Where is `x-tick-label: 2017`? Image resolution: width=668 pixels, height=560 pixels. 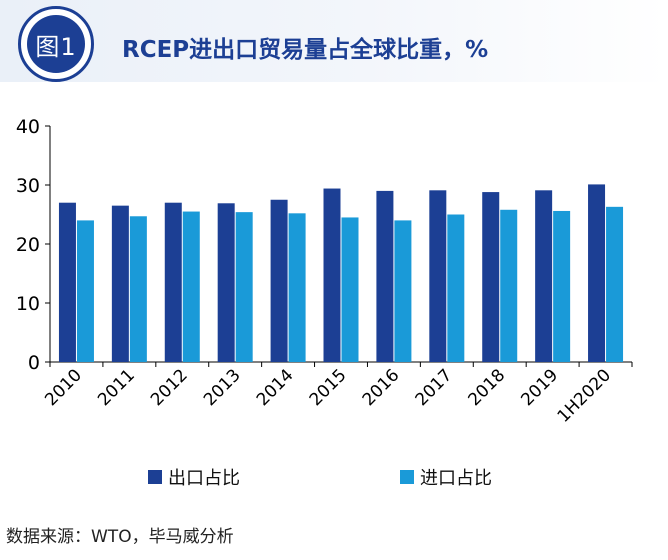 x-tick-label: 2017 is located at coordinates (434, 387).